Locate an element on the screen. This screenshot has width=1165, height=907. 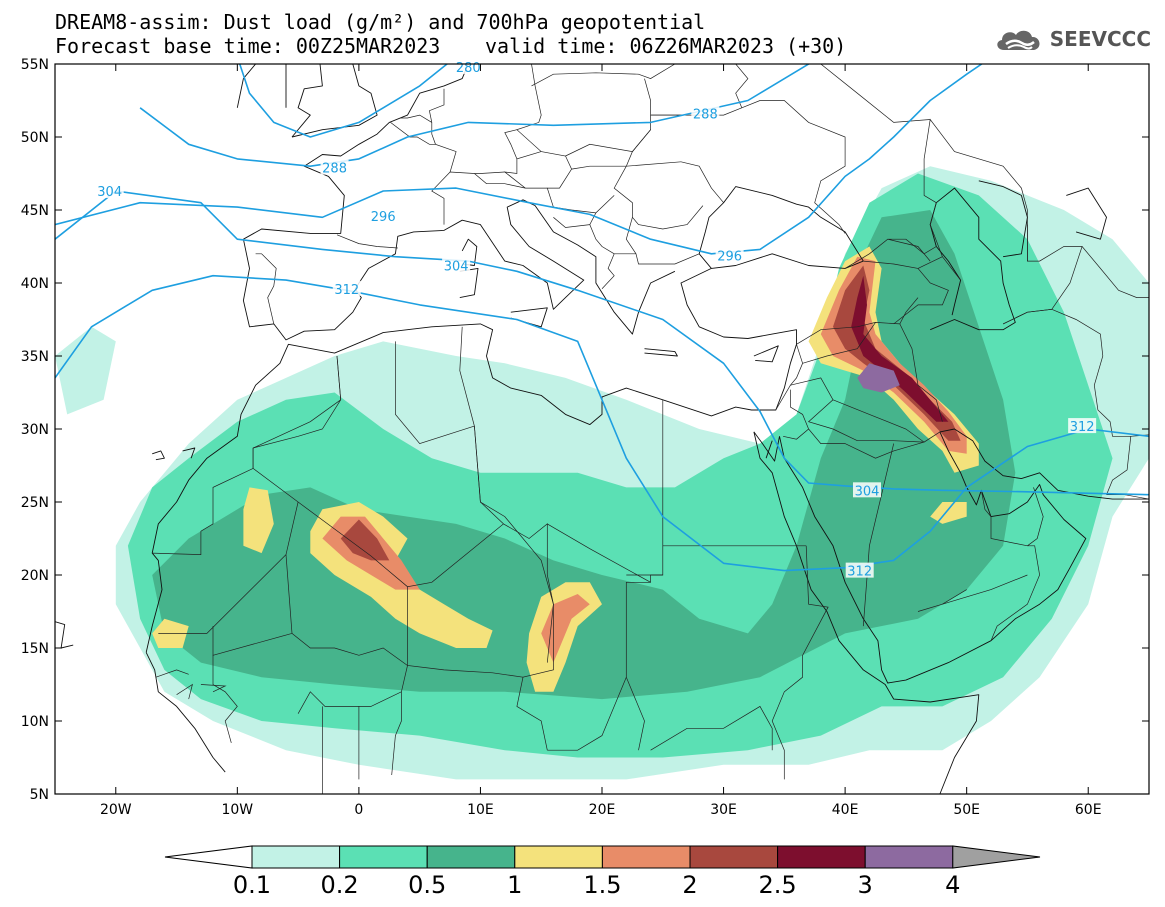
svg-text: 304 is located at coordinates (109, 192).